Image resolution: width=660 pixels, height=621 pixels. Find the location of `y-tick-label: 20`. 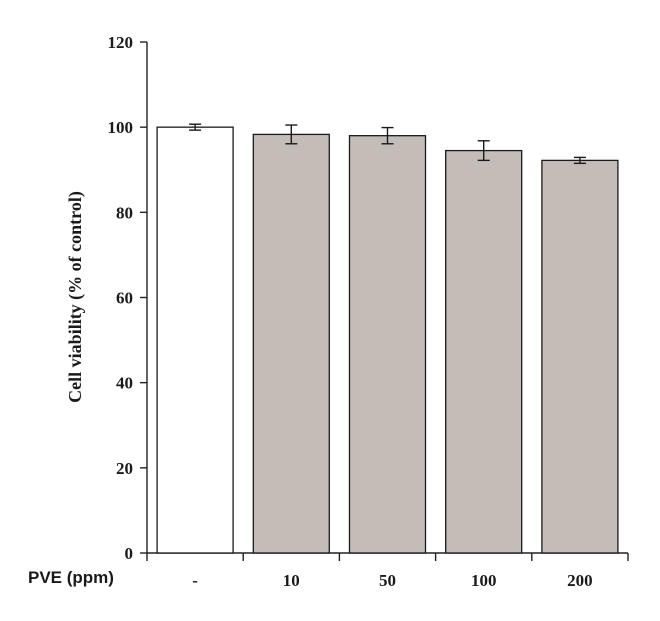

y-tick-label: 20 is located at coordinates (124, 468).